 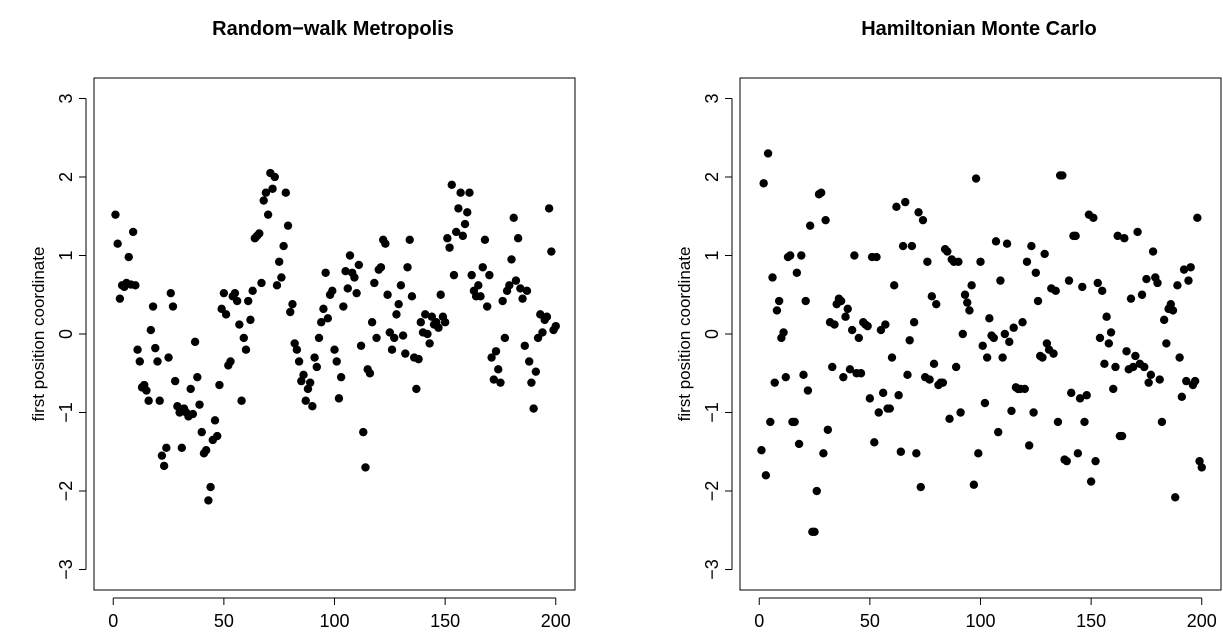 What do you see at coordinates (979, 29) in the screenshot?
I see `chart-title: Hamiltonian Monte Carlo` at bounding box center [979, 29].